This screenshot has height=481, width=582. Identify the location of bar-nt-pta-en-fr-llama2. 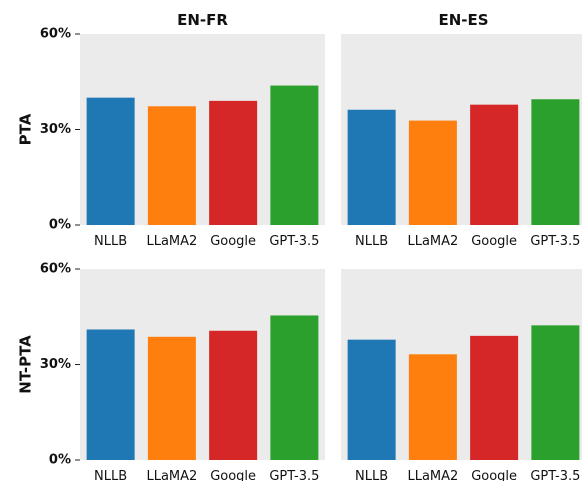
(171, 398).